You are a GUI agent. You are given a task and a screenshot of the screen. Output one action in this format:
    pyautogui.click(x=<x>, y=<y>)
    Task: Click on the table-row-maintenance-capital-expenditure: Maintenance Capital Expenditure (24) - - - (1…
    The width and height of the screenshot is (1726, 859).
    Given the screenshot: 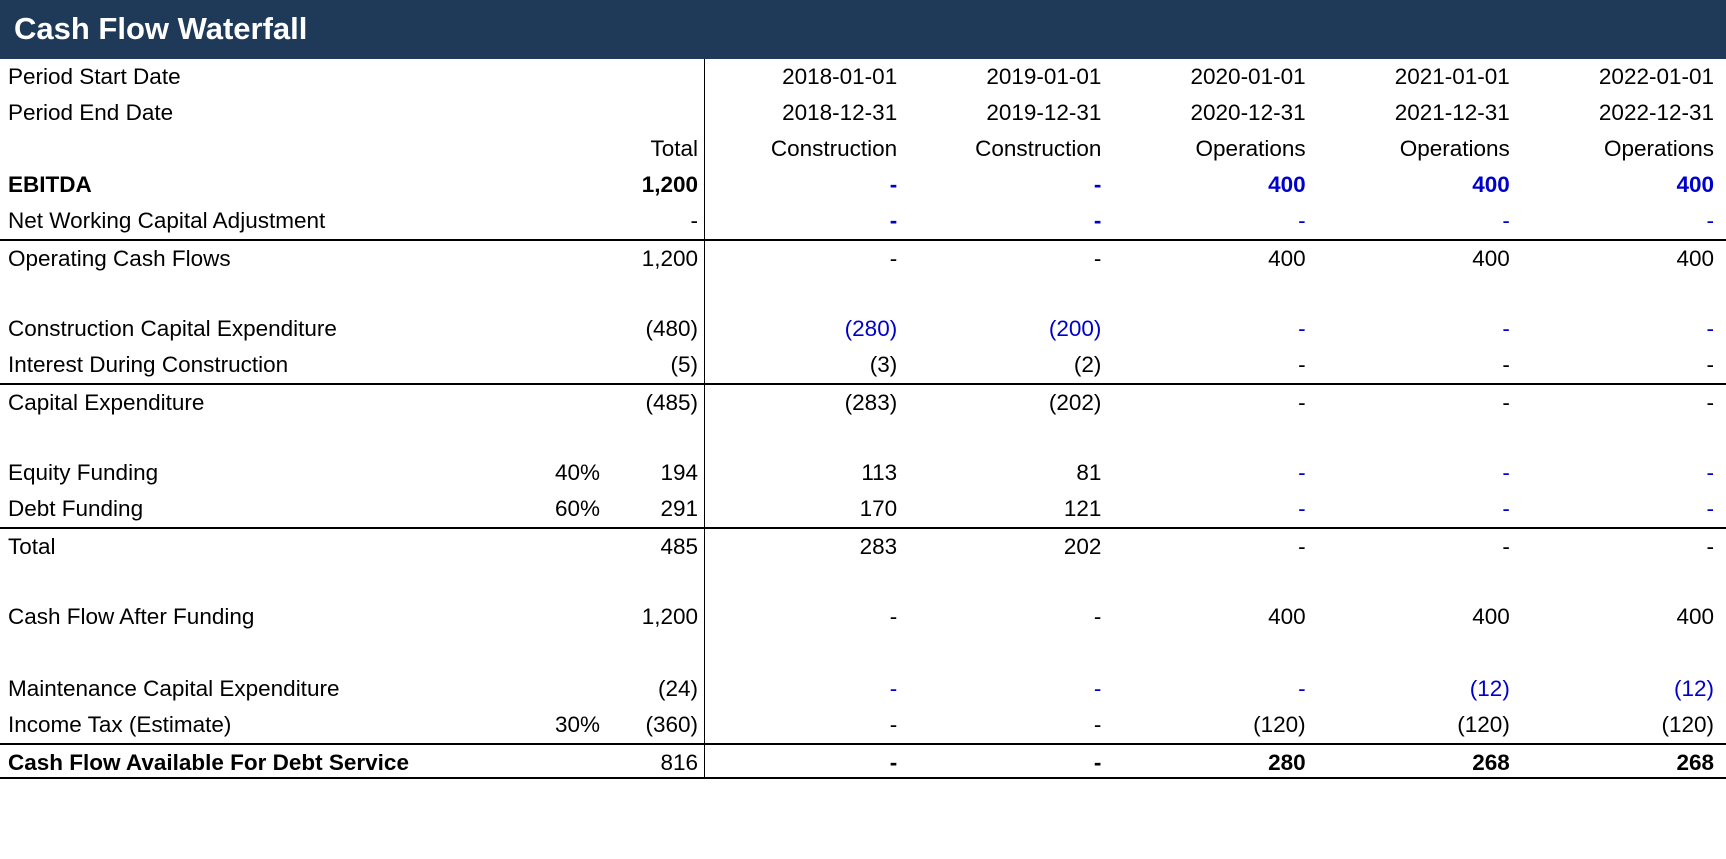 What is the action you would take?
    pyautogui.click(x=863, y=689)
    